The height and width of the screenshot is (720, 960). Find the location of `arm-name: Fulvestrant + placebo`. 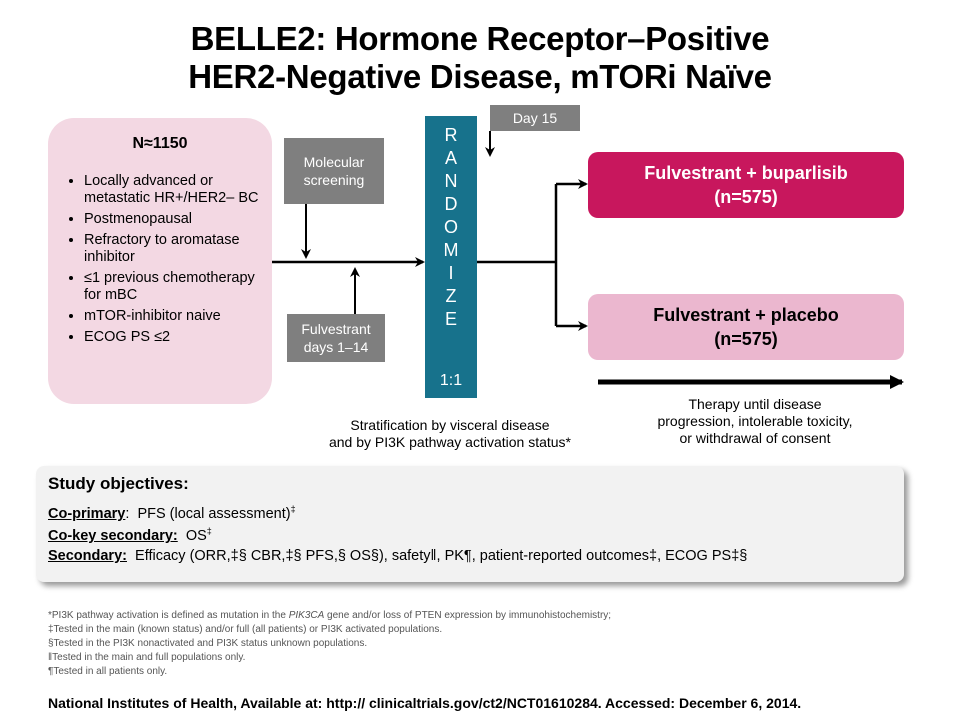

arm-name: Fulvestrant + placebo is located at coordinates (746, 315).